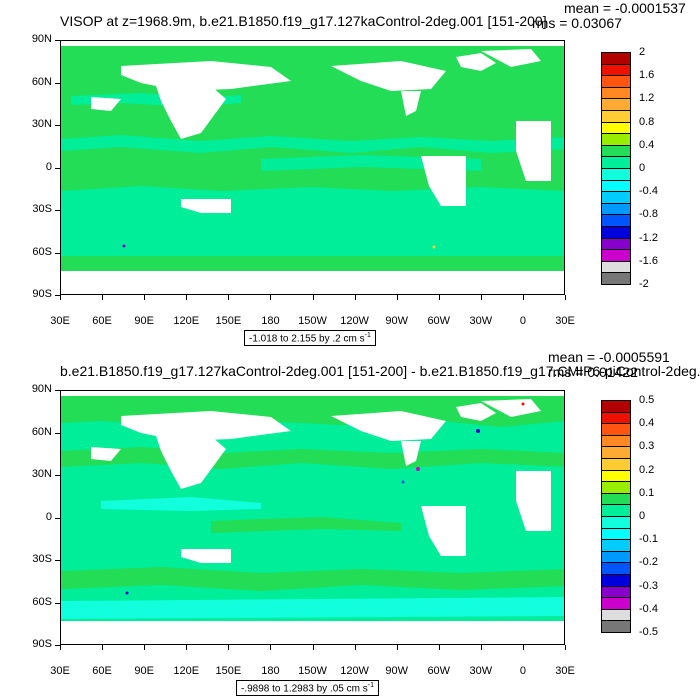  What do you see at coordinates (648, 608) in the screenshot?
I see `colorbar-label: -0.4` at bounding box center [648, 608].